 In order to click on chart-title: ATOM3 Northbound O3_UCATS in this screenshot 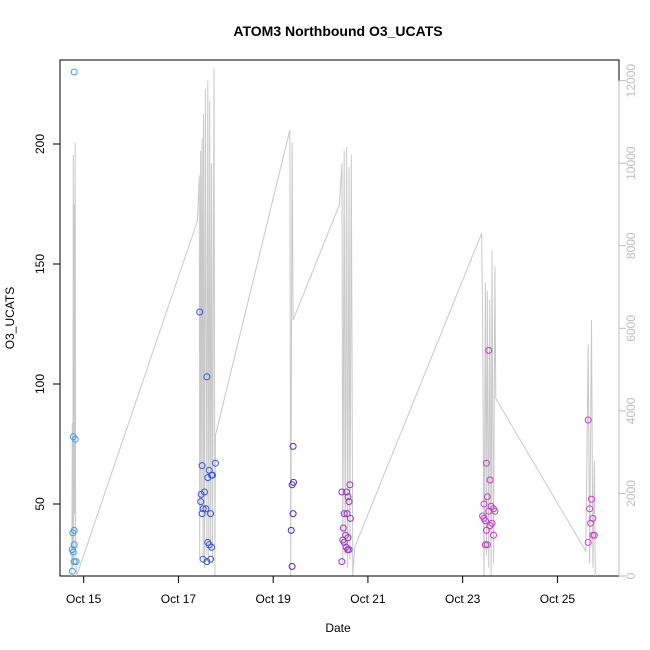, I will do `click(337, 31)`.